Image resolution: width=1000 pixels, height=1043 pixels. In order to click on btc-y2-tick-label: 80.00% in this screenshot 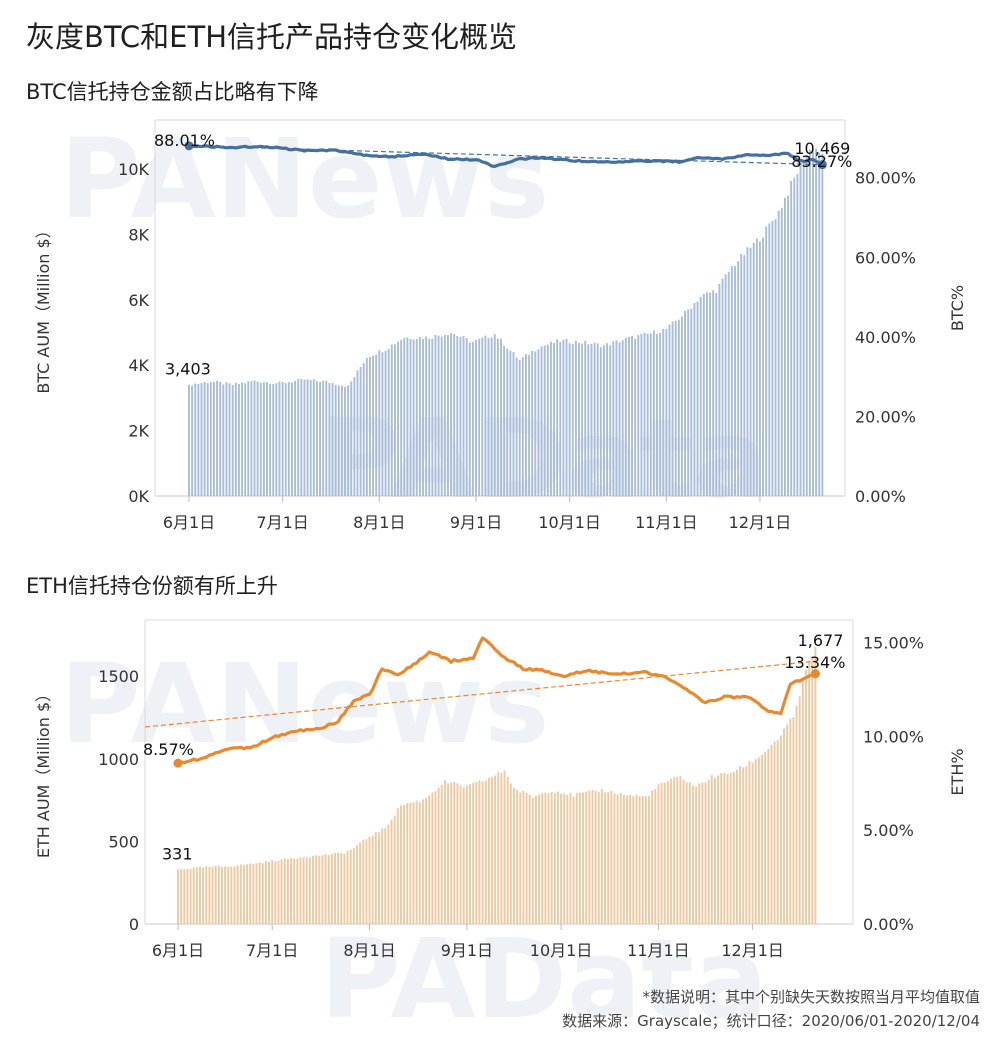, I will do `click(885, 178)`.